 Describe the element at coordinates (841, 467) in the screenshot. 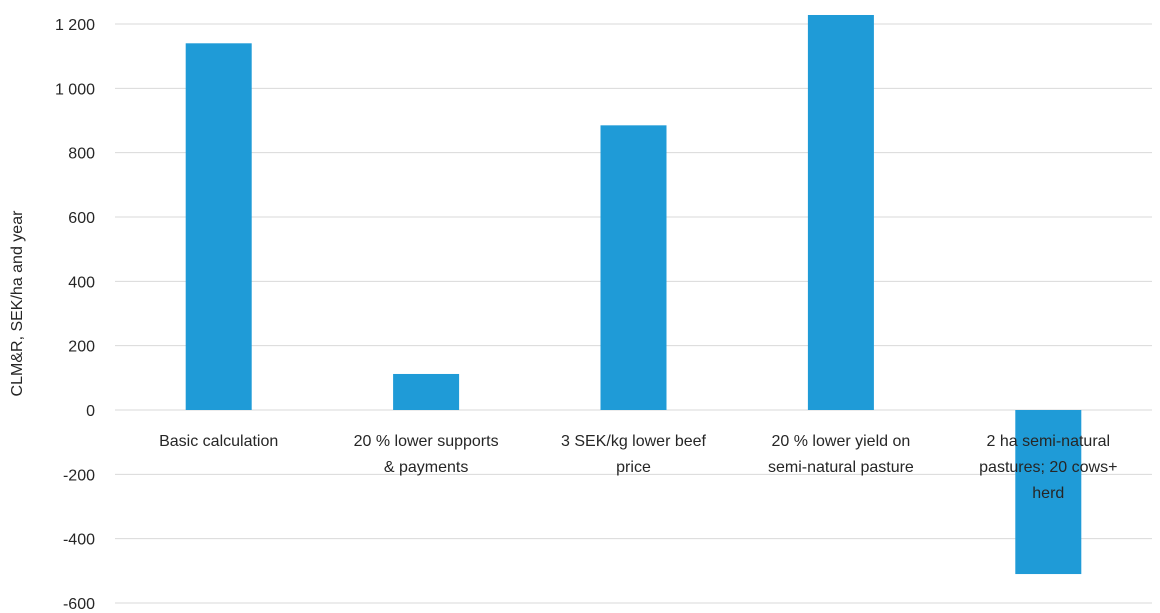

I see `x-category-label-line: semi-natural pasture` at that location.